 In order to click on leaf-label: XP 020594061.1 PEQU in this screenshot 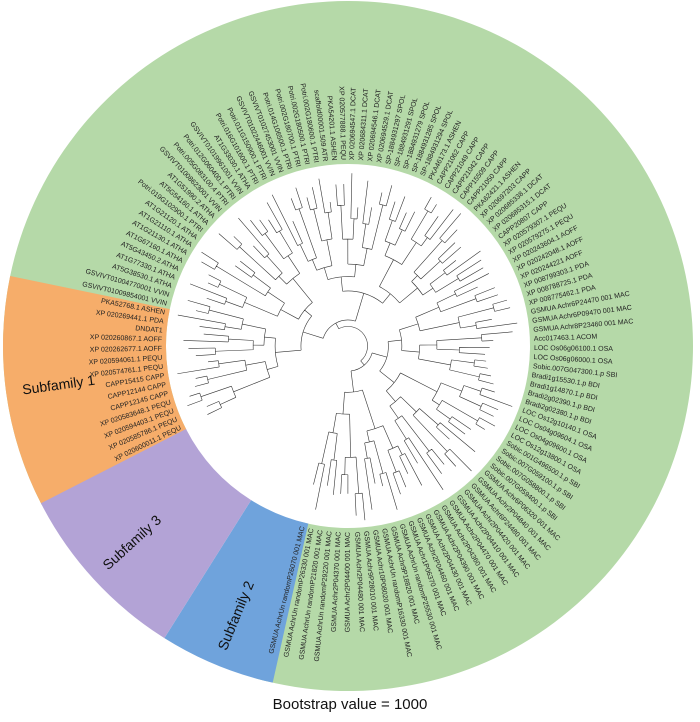, I will do `click(125, 361)`.